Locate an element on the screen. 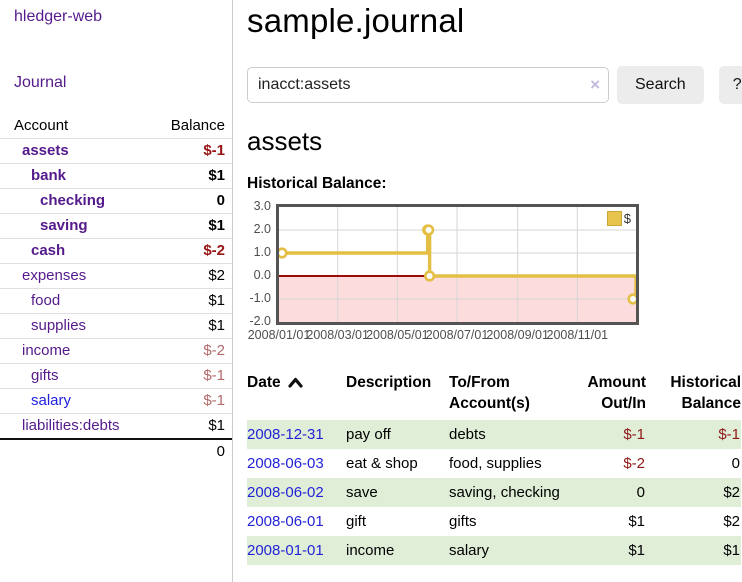 Image resolution: width=742 pixels, height=582 pixels. sidebar-account-link: cash is located at coordinates (48, 250).